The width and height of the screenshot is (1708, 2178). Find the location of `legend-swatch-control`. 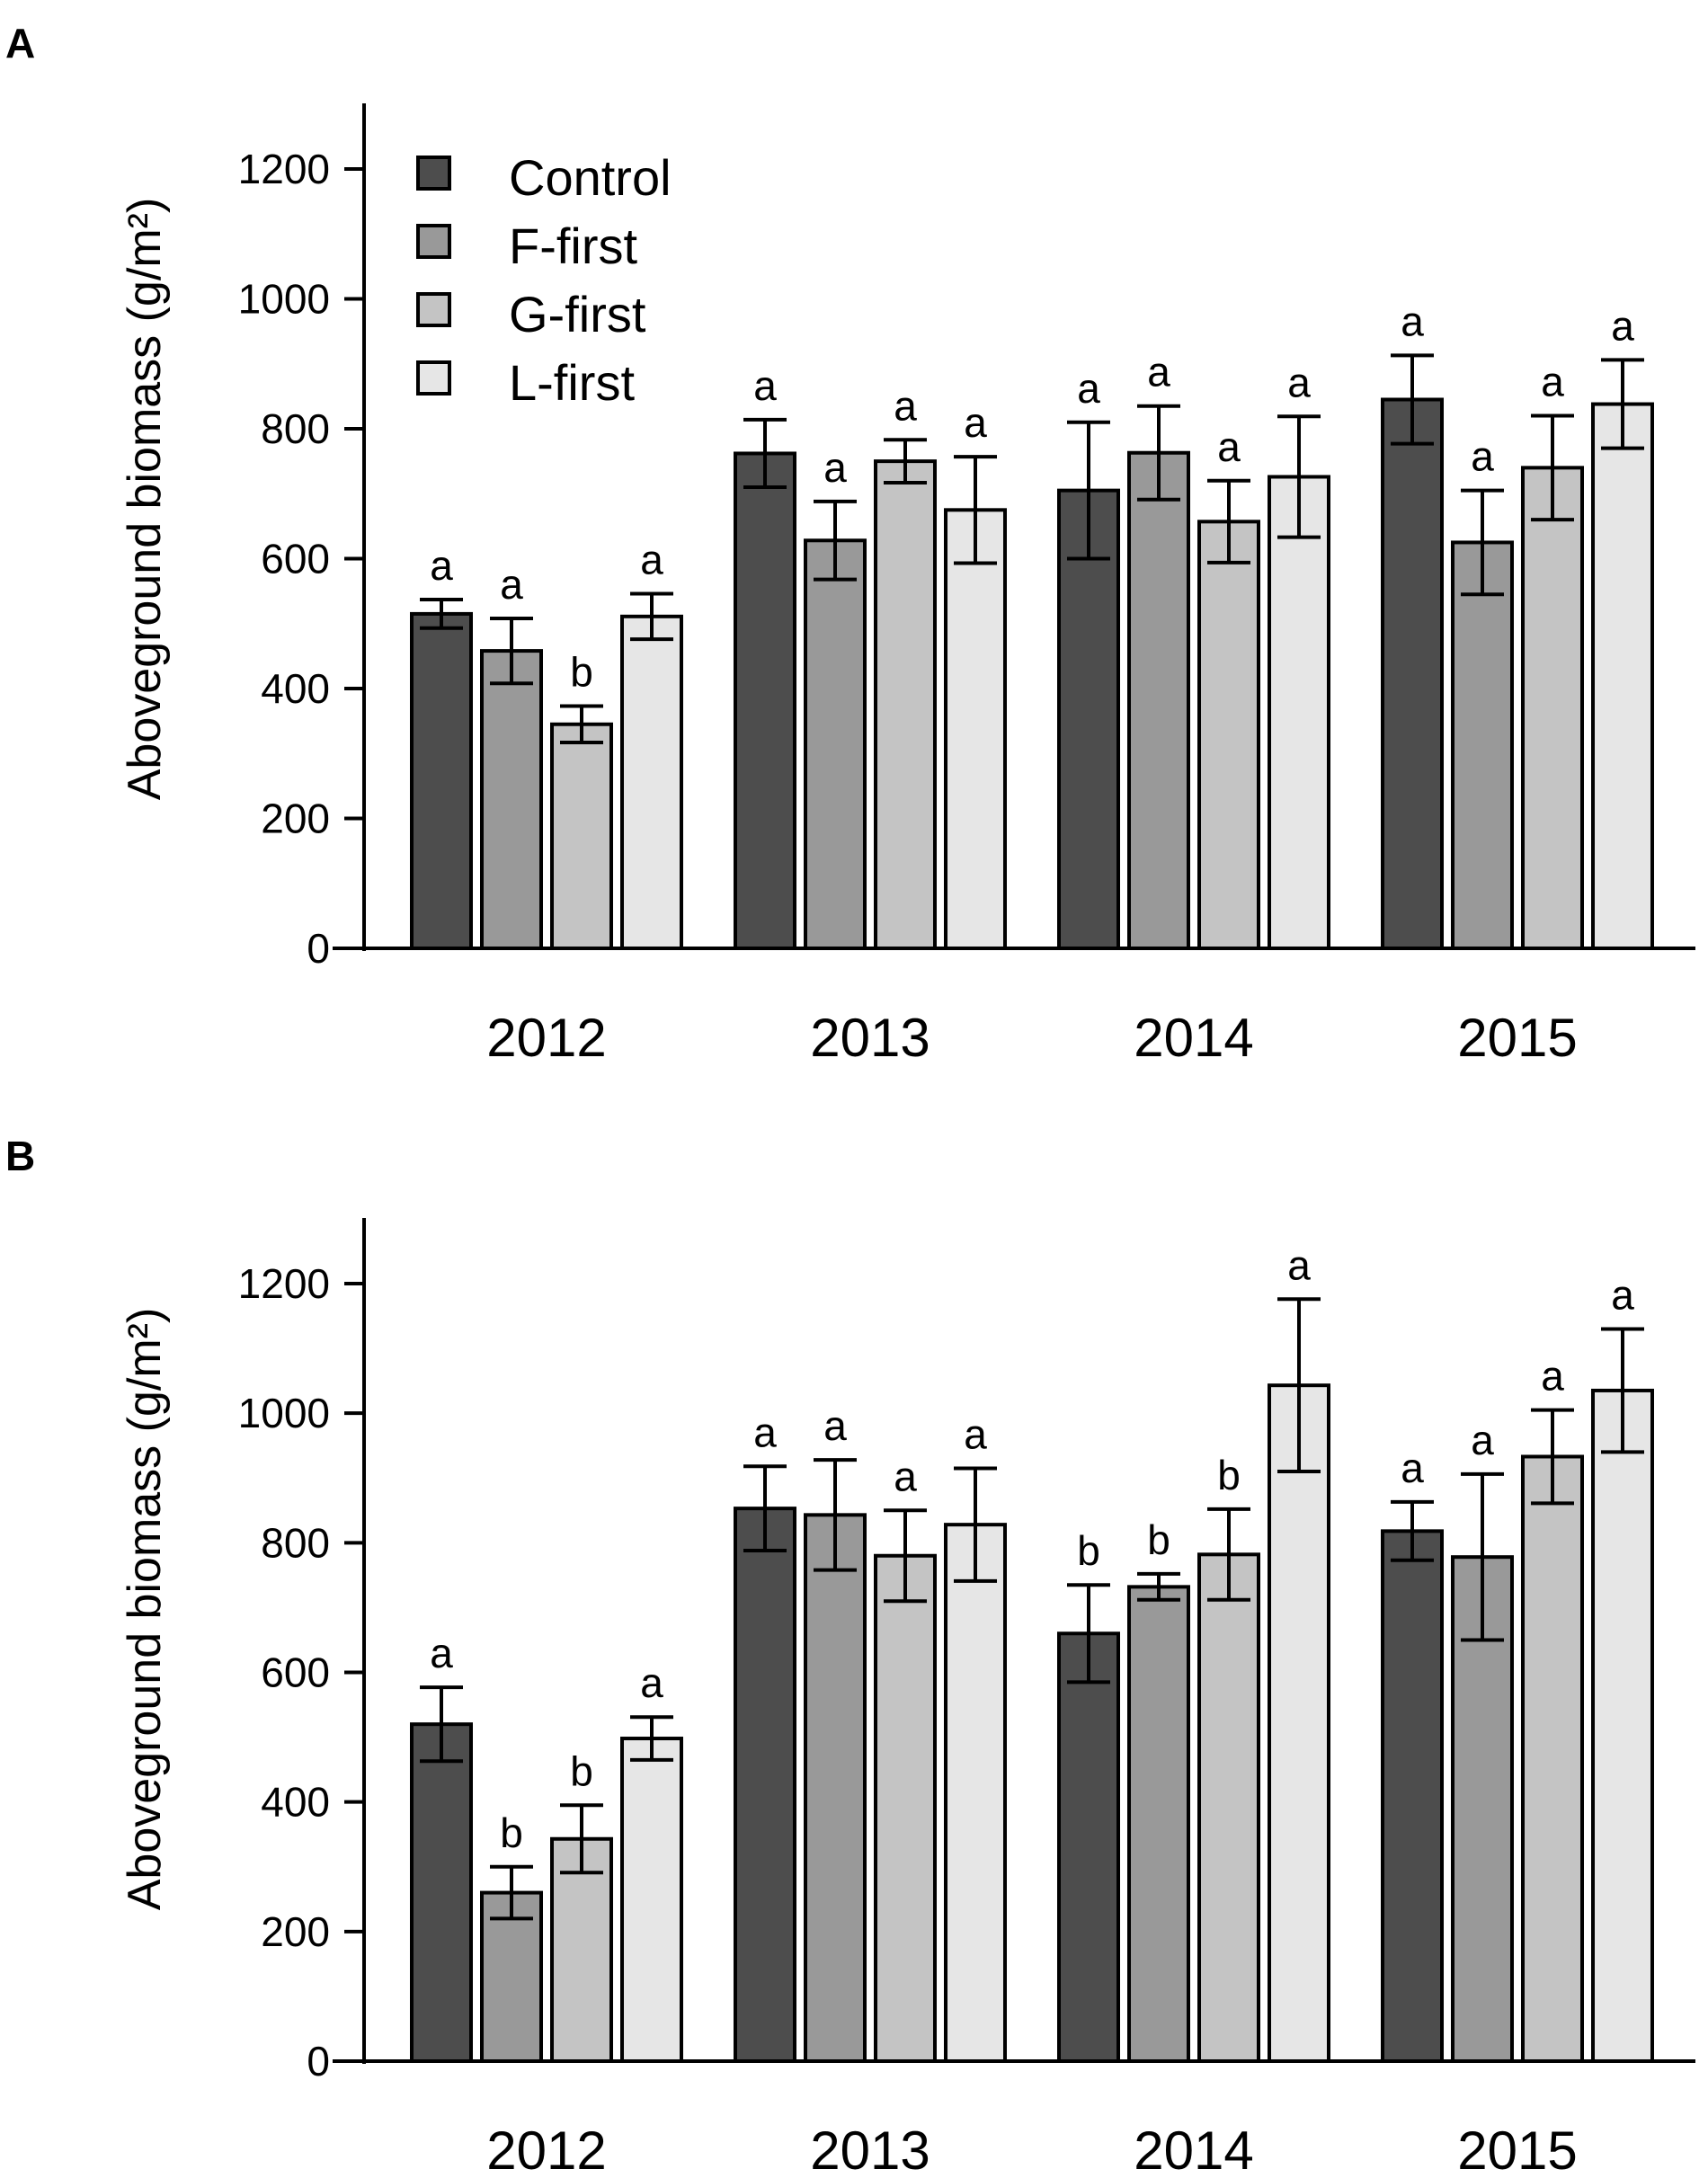

legend-swatch-control is located at coordinates (433, 173).